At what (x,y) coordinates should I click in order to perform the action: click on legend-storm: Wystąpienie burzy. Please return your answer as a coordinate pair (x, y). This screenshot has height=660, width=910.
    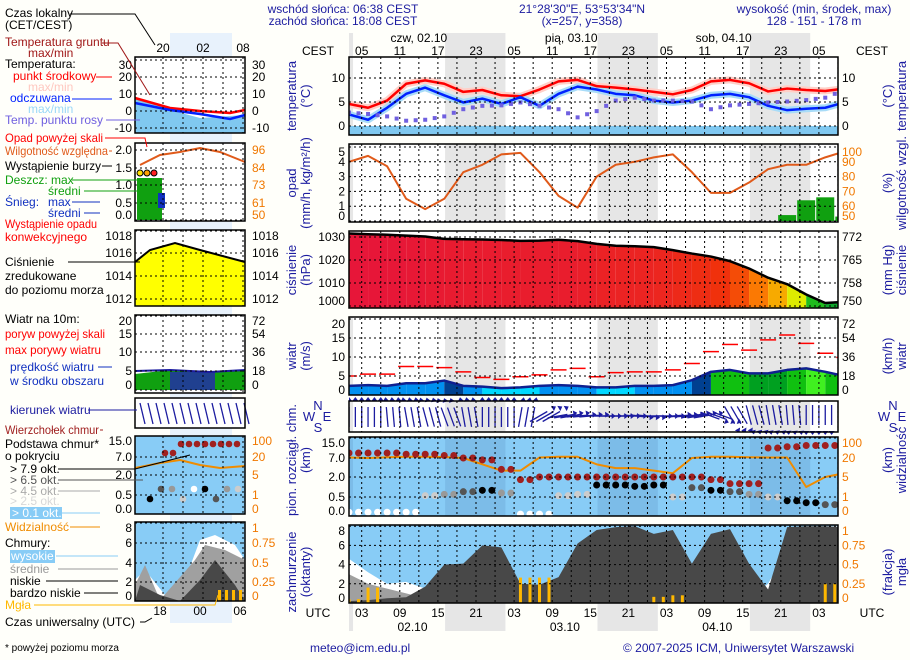
    Looking at the image, I should click on (53, 166).